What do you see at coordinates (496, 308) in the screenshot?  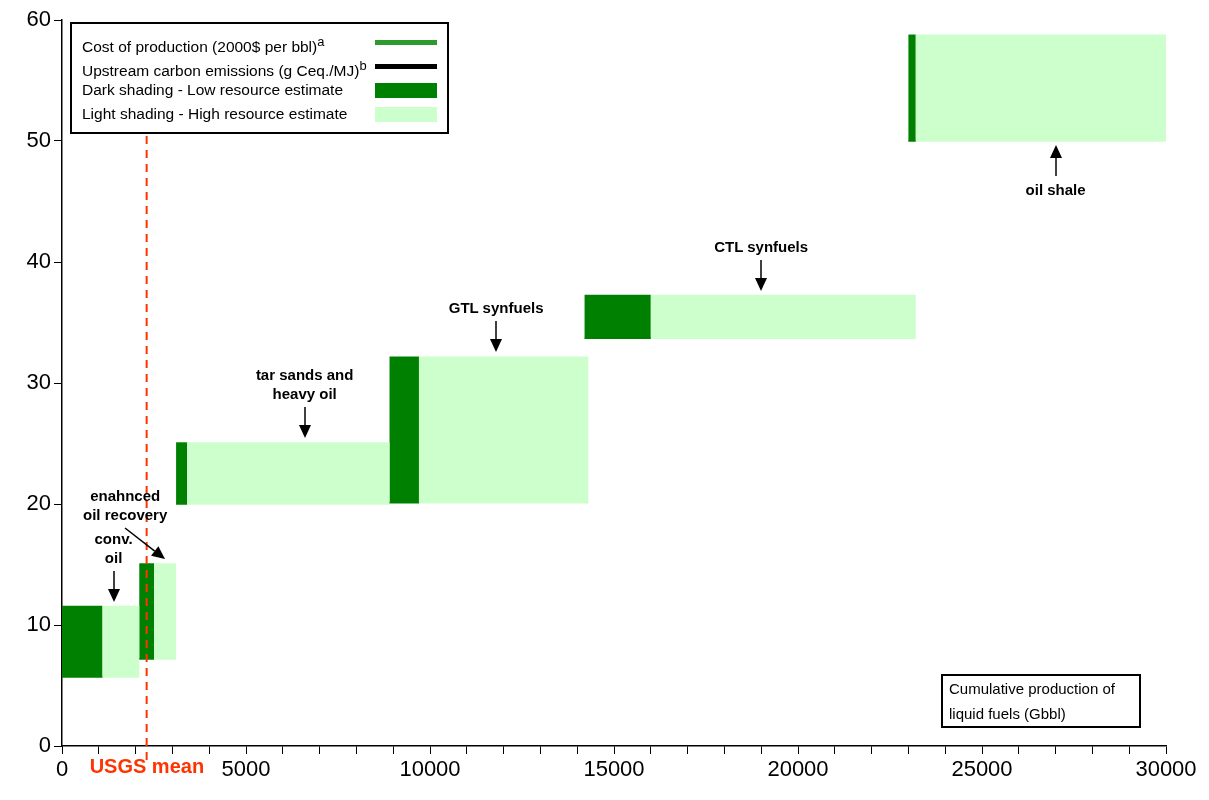 I see `annotation: GTL synfuels` at bounding box center [496, 308].